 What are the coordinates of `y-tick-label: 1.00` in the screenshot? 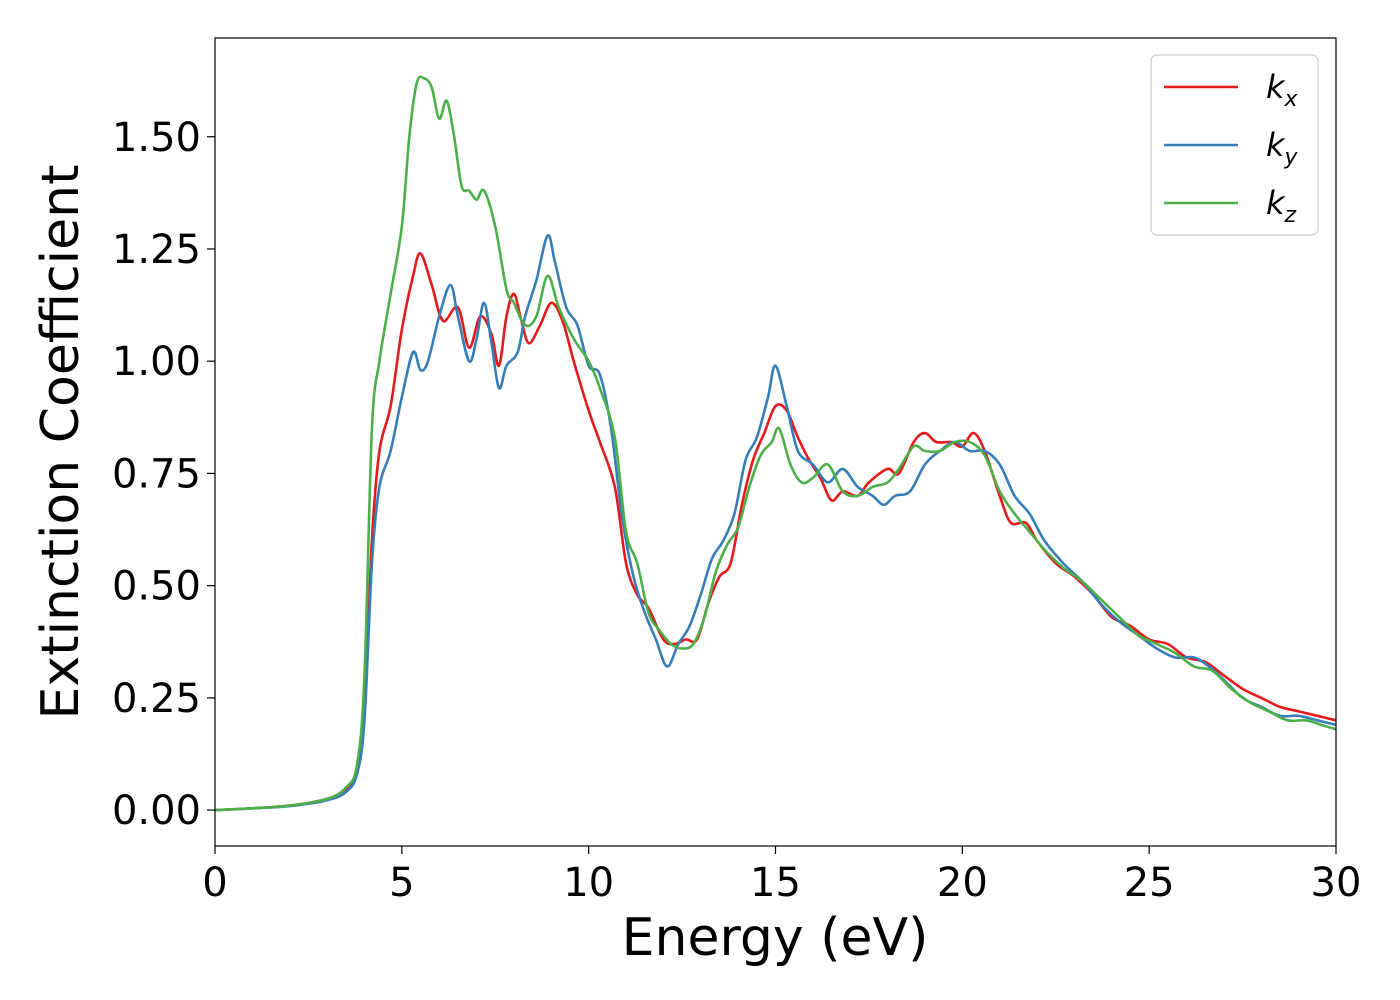 It's located at (156, 362).